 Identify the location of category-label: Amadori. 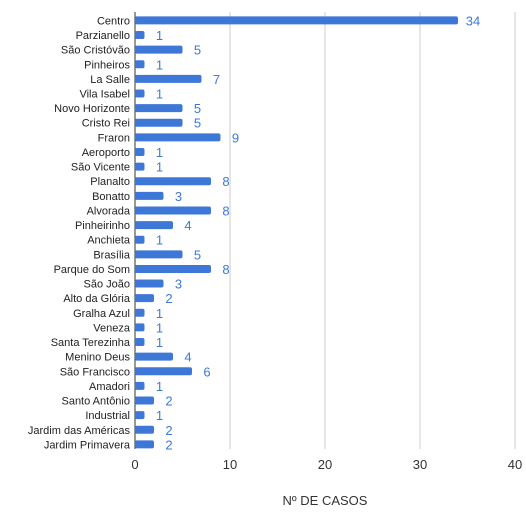
(109, 387).